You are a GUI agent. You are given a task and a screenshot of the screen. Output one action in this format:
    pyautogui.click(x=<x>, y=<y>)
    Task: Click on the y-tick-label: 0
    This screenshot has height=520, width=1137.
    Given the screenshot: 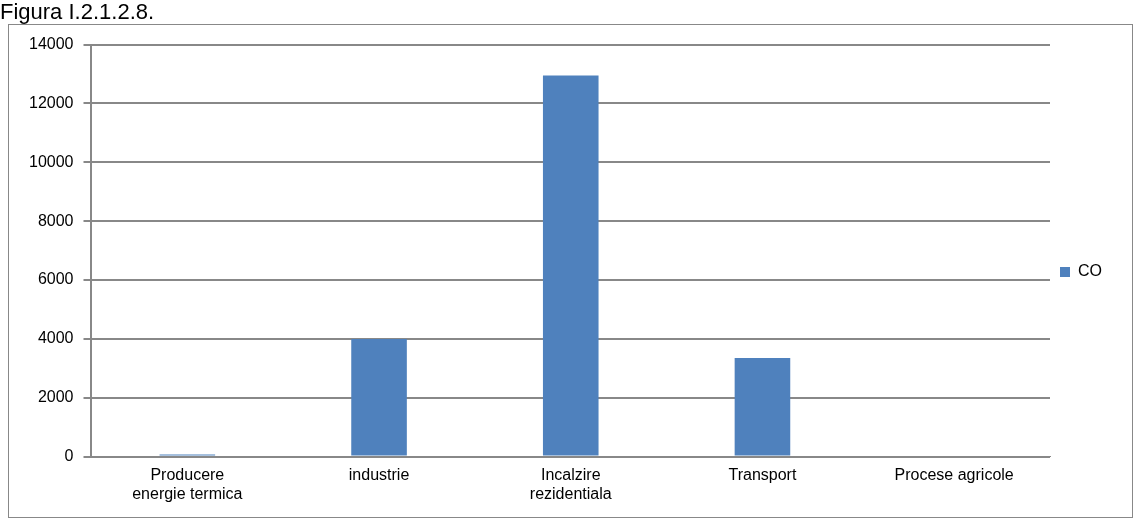 What is the action you would take?
    pyautogui.click(x=69, y=456)
    